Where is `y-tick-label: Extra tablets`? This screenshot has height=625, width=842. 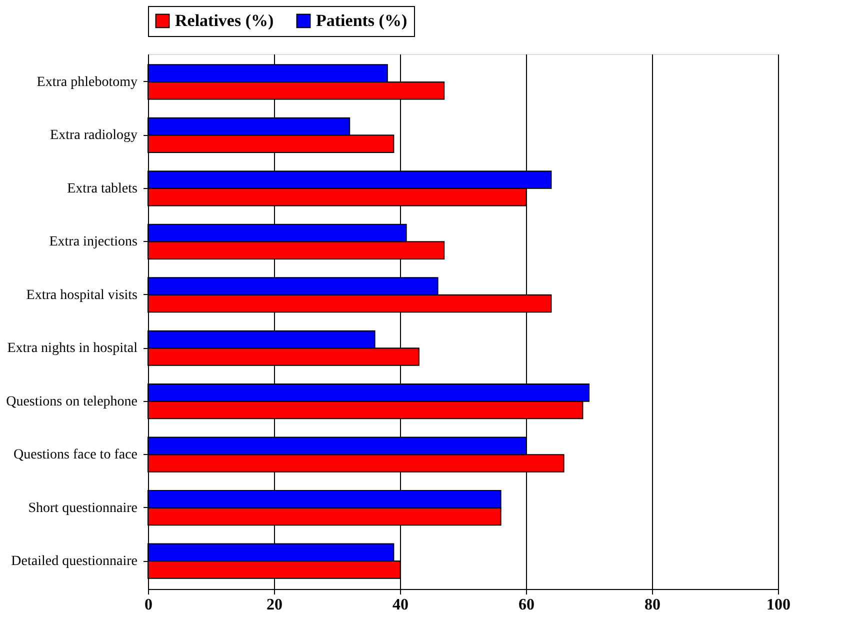
y-tick-label: Extra tablets is located at coordinates (102, 188).